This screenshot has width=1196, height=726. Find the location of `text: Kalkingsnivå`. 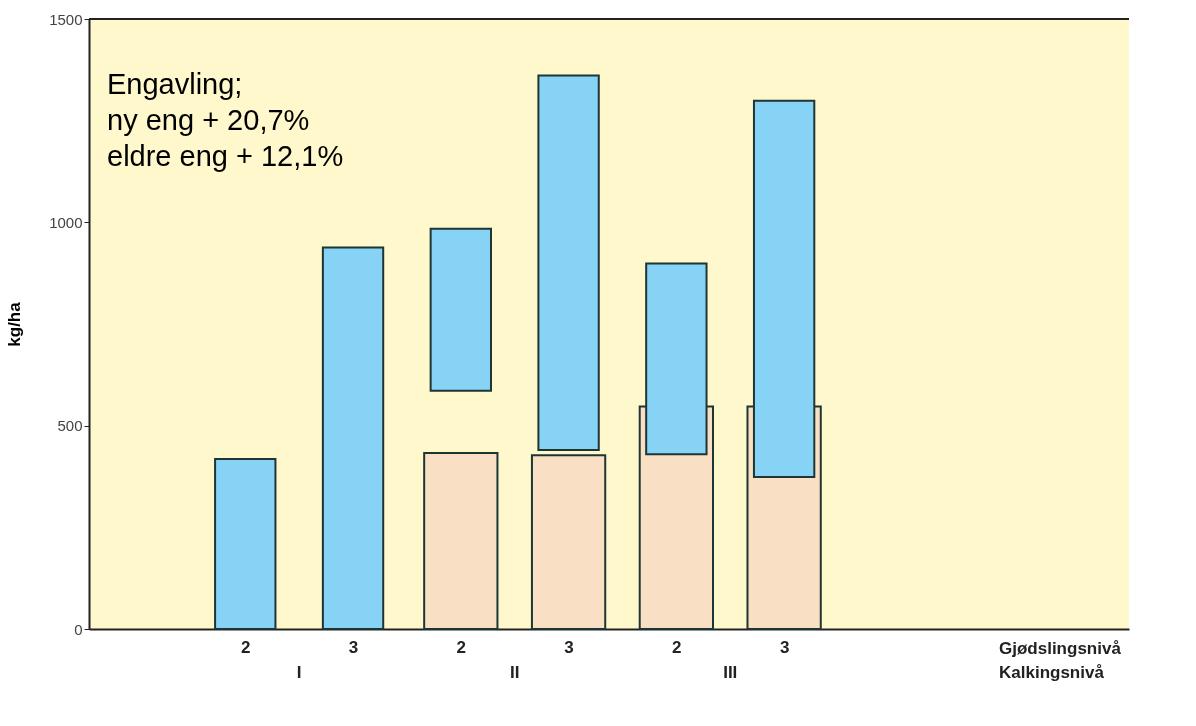

text: Kalkingsnivå is located at coordinates (1052, 672).